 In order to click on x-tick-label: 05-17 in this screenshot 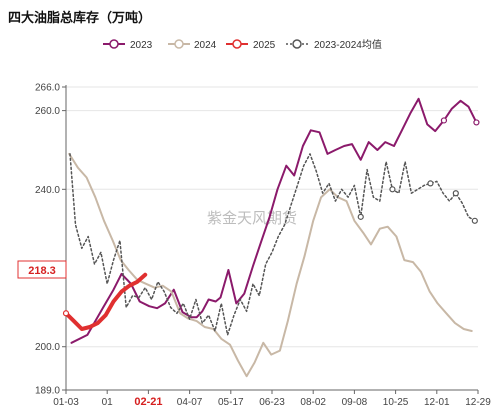, I will do `click(231, 402)`.